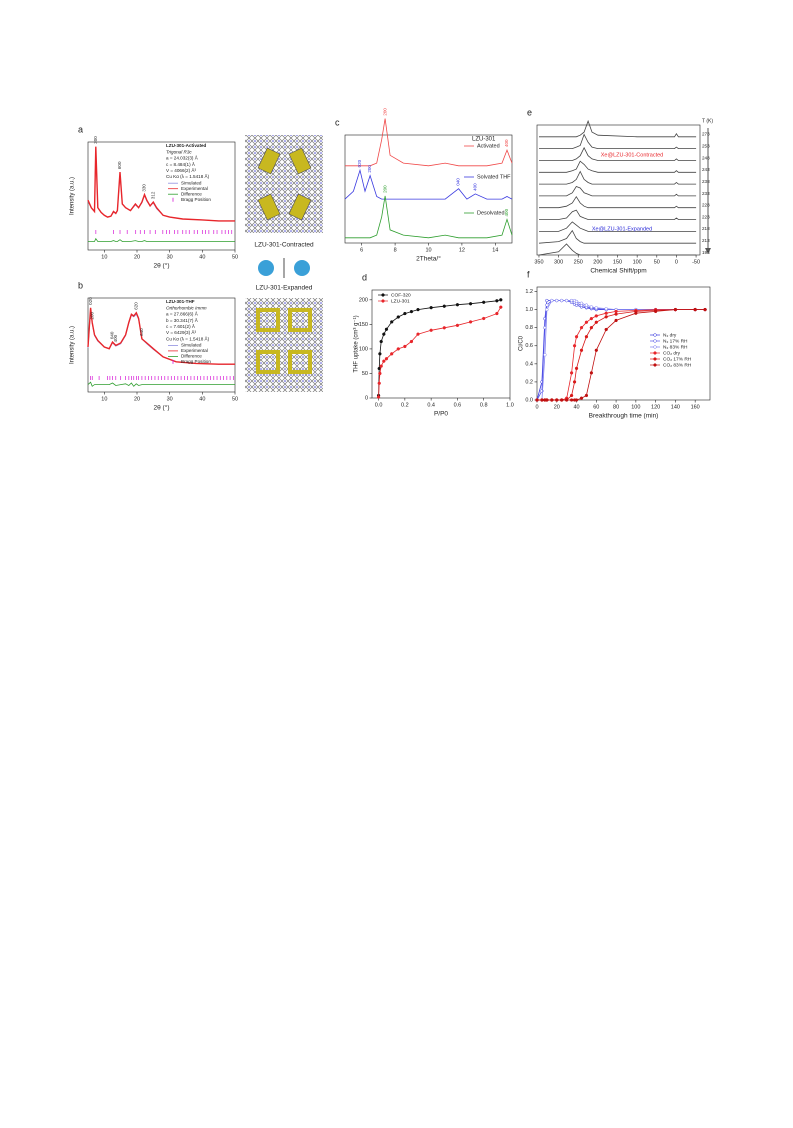 This screenshot has width=793, height=1128. Describe the element at coordinates (235, 399) in the screenshot. I see `x-tick-label: 50` at that location.